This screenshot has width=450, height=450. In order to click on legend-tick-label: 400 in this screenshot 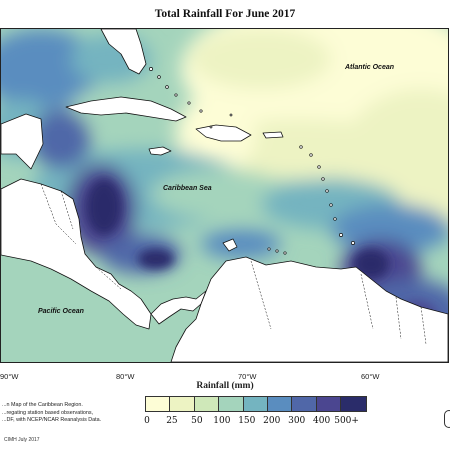, I will do `click(322, 421)`.